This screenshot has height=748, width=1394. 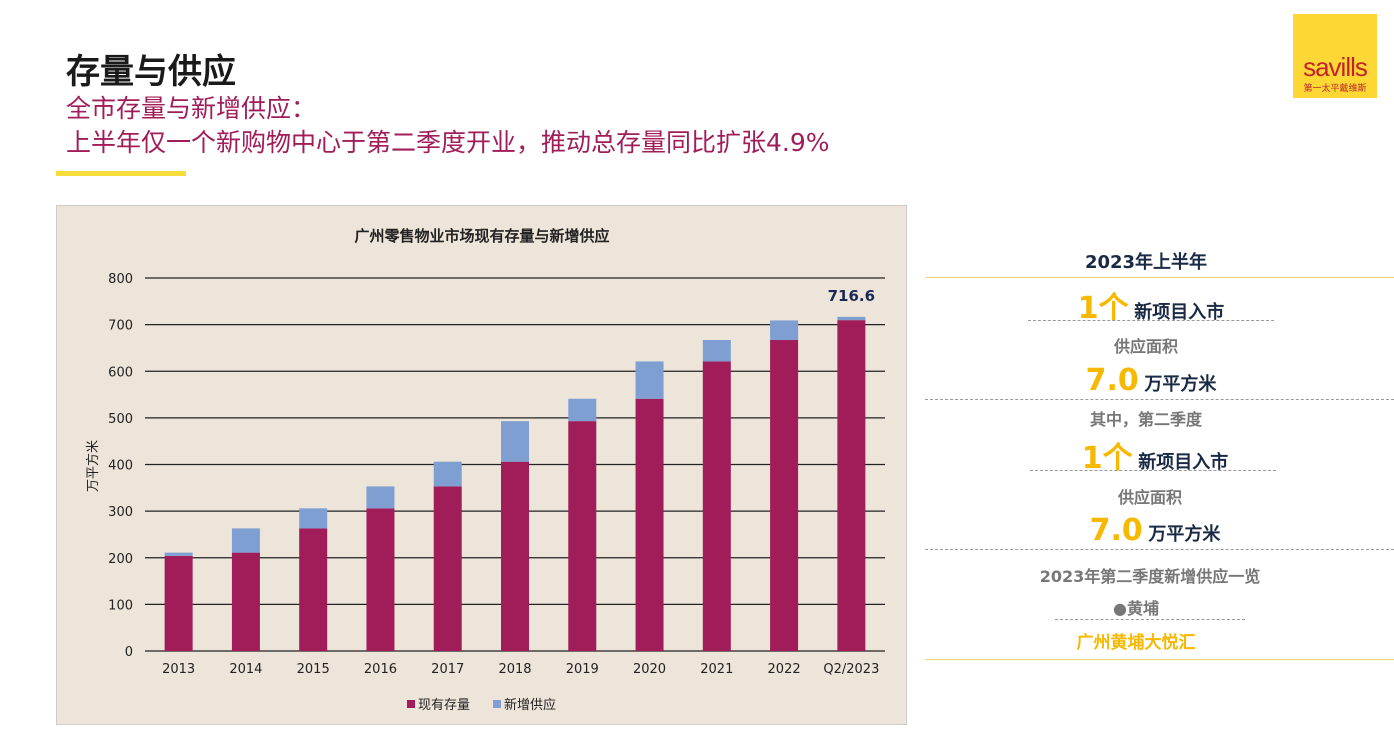 I want to click on y-tick-label: 500, so click(x=120, y=419).